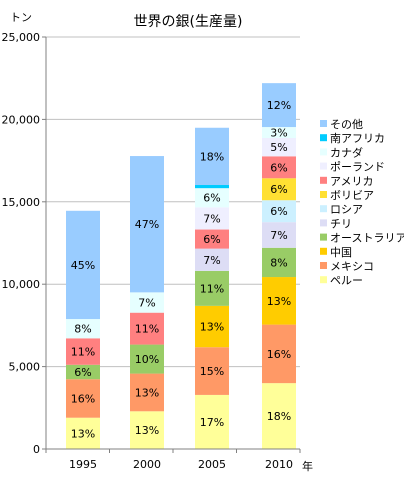  Describe the element at coordinates (21, 17) in the screenshot. I see `y-axis-label: トン` at that location.